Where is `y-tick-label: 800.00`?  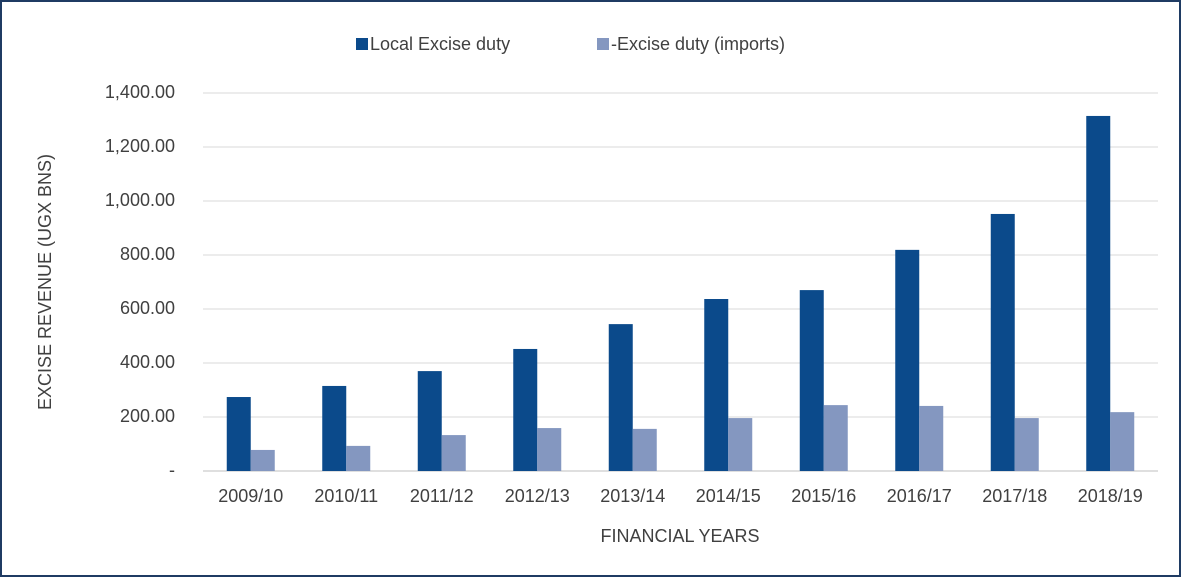
y-tick-label: 800.00 is located at coordinates (147, 254).